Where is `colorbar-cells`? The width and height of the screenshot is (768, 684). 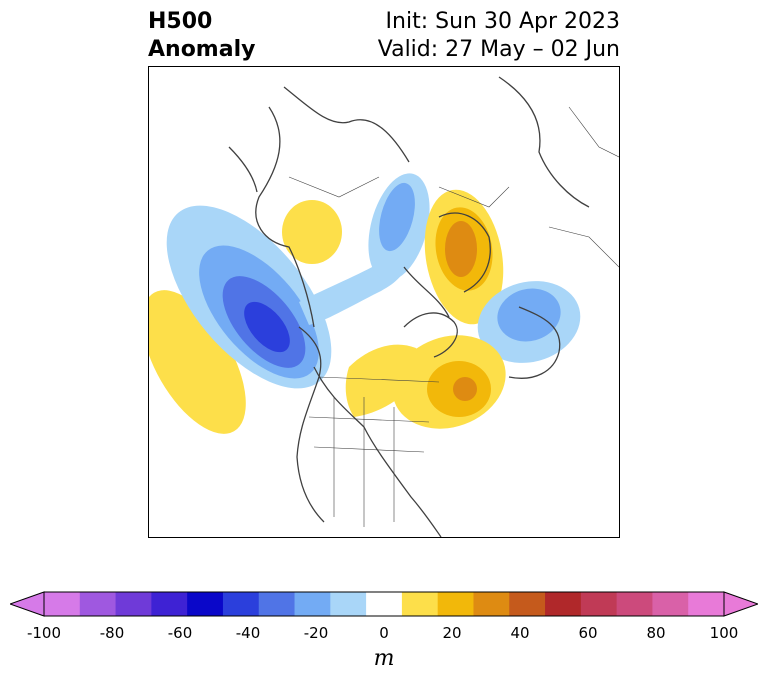 colorbar-cells is located at coordinates (384, 604).